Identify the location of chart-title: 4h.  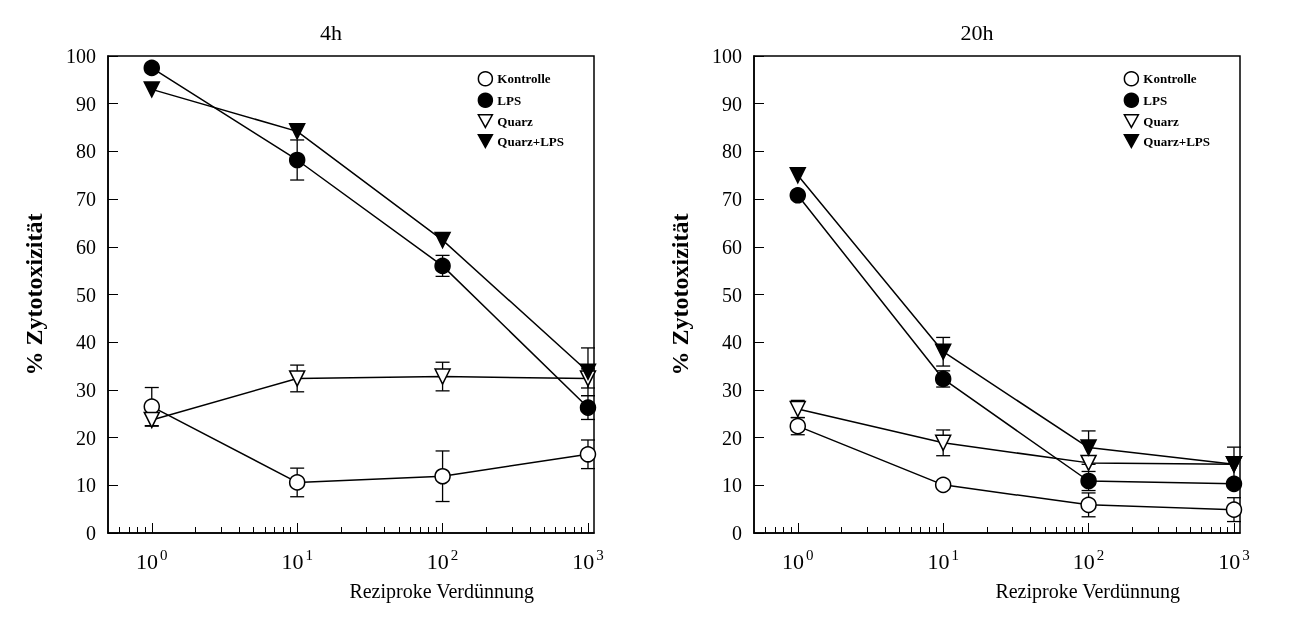
(331, 32).